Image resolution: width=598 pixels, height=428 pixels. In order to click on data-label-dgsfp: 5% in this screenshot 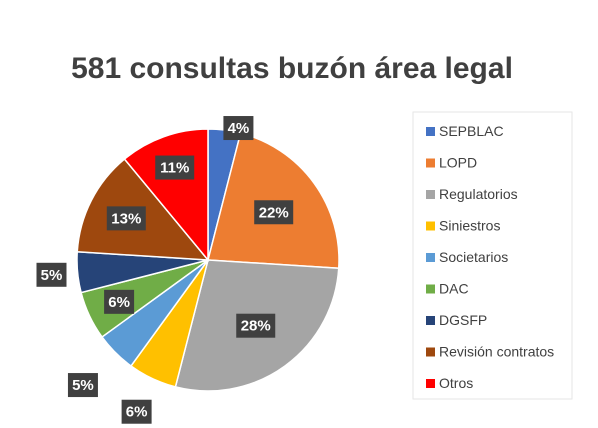, I will do `click(51, 274)`.